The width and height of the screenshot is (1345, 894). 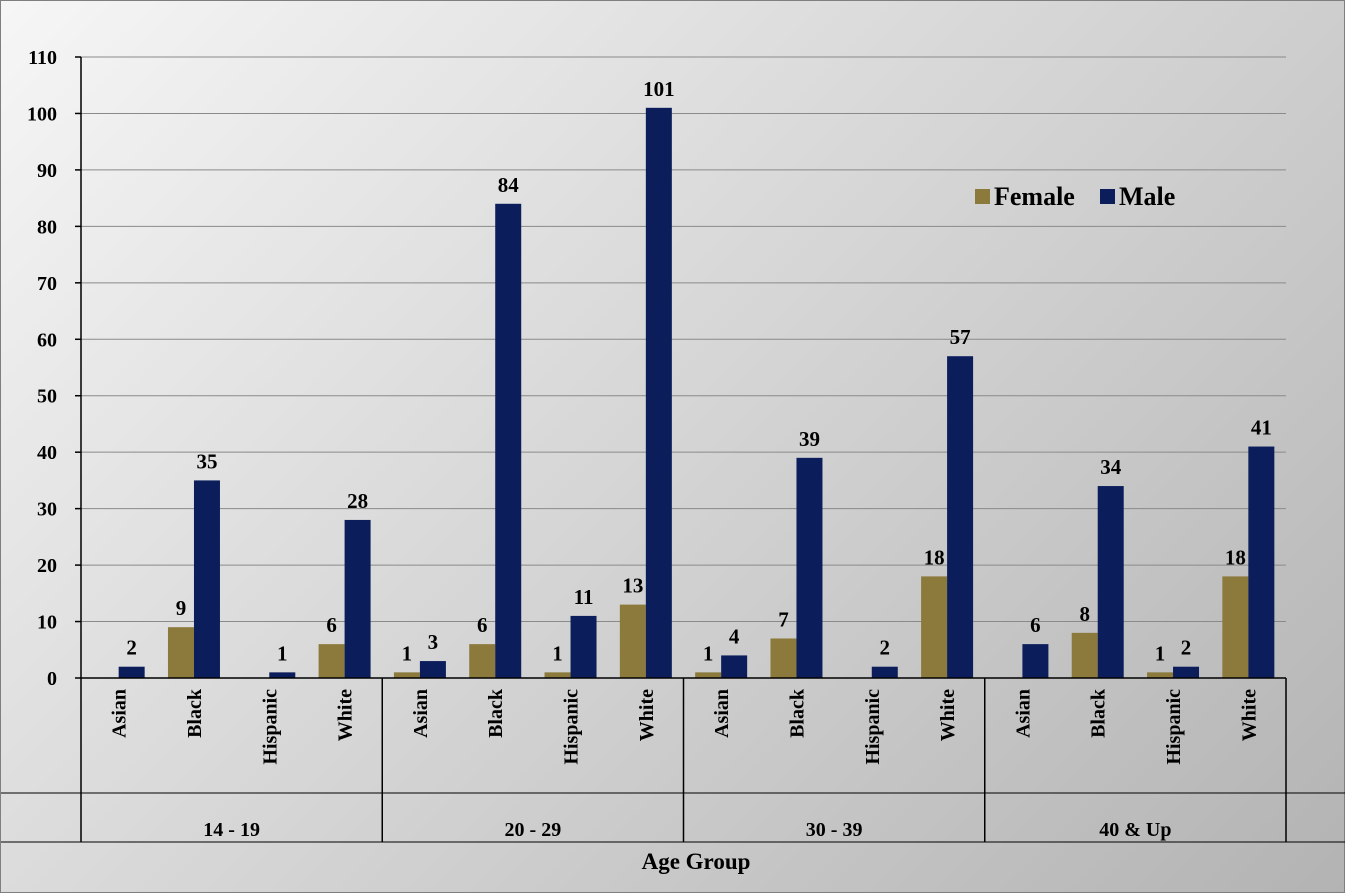 What do you see at coordinates (982, 196) in the screenshot?
I see `legend-swatch-female` at bounding box center [982, 196].